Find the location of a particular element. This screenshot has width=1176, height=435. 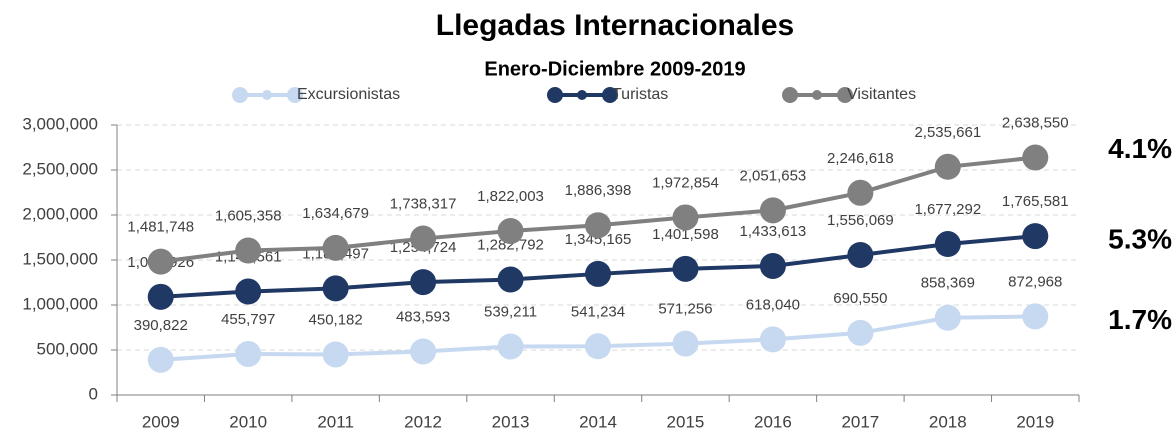

annotation: 1.7% is located at coordinates (1140, 319).